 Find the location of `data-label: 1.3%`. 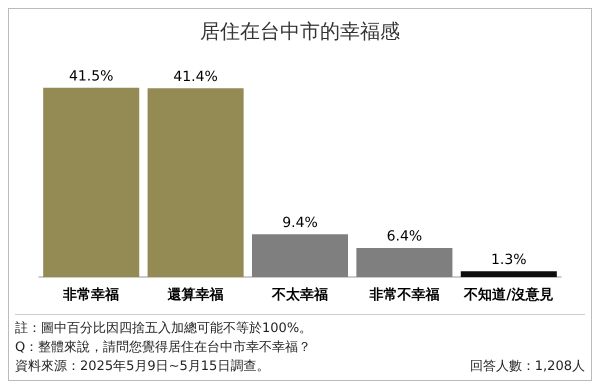

data-label: 1.3% is located at coordinates (509, 260).